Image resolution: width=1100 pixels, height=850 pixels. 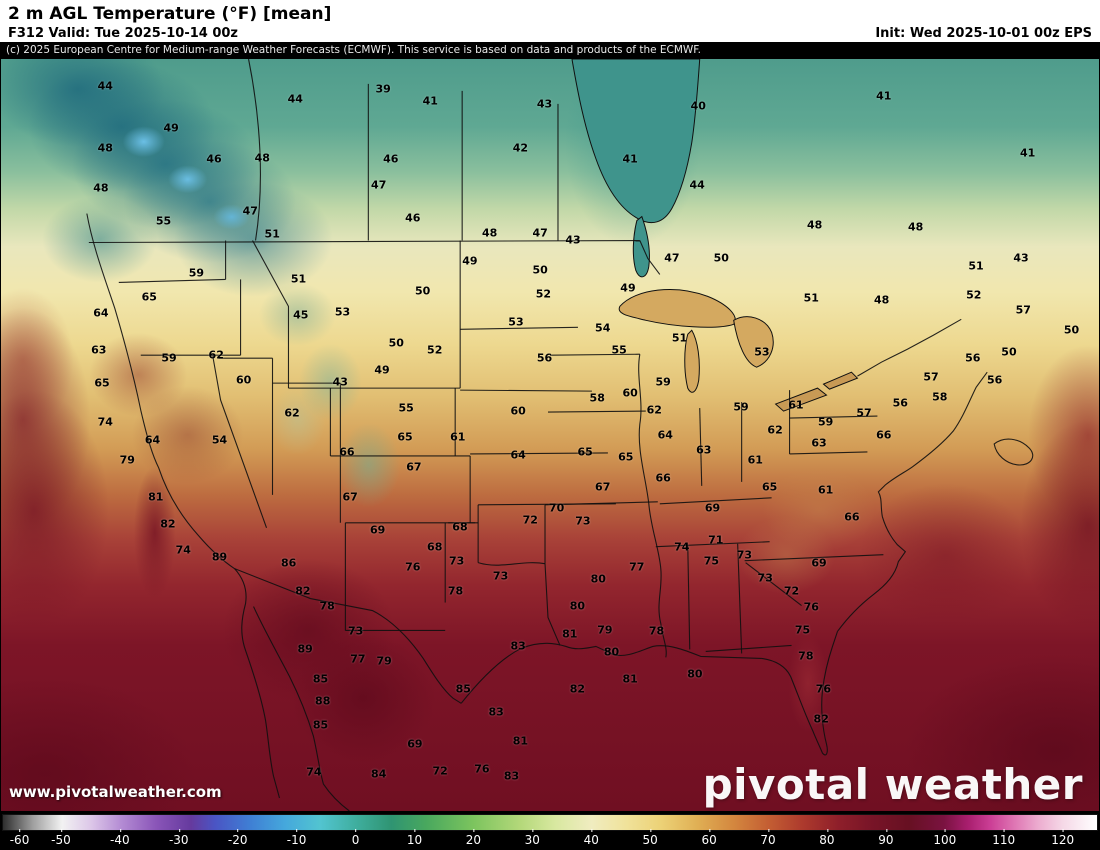 What do you see at coordinates (827, 838) in the screenshot?
I see `colorbar-tick-label: 80` at bounding box center [827, 838].